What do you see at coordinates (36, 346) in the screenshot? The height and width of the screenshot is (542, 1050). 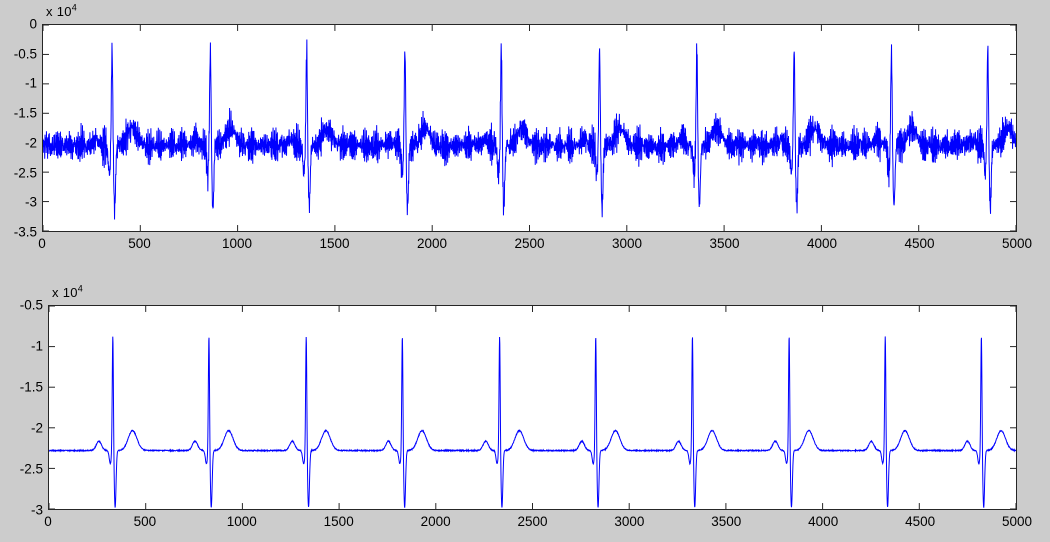 I see `y-axis-tick-label-bottom: -1` at bounding box center [36, 346].